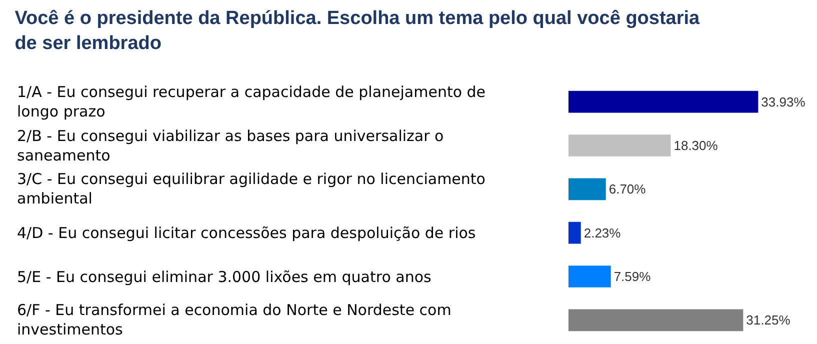 This screenshot has width=817, height=344. Describe the element at coordinates (246, 233) in the screenshot. I see `y-tick-label: 4/D - Eu consegui licitar concessões para despoluição de rios` at that location.